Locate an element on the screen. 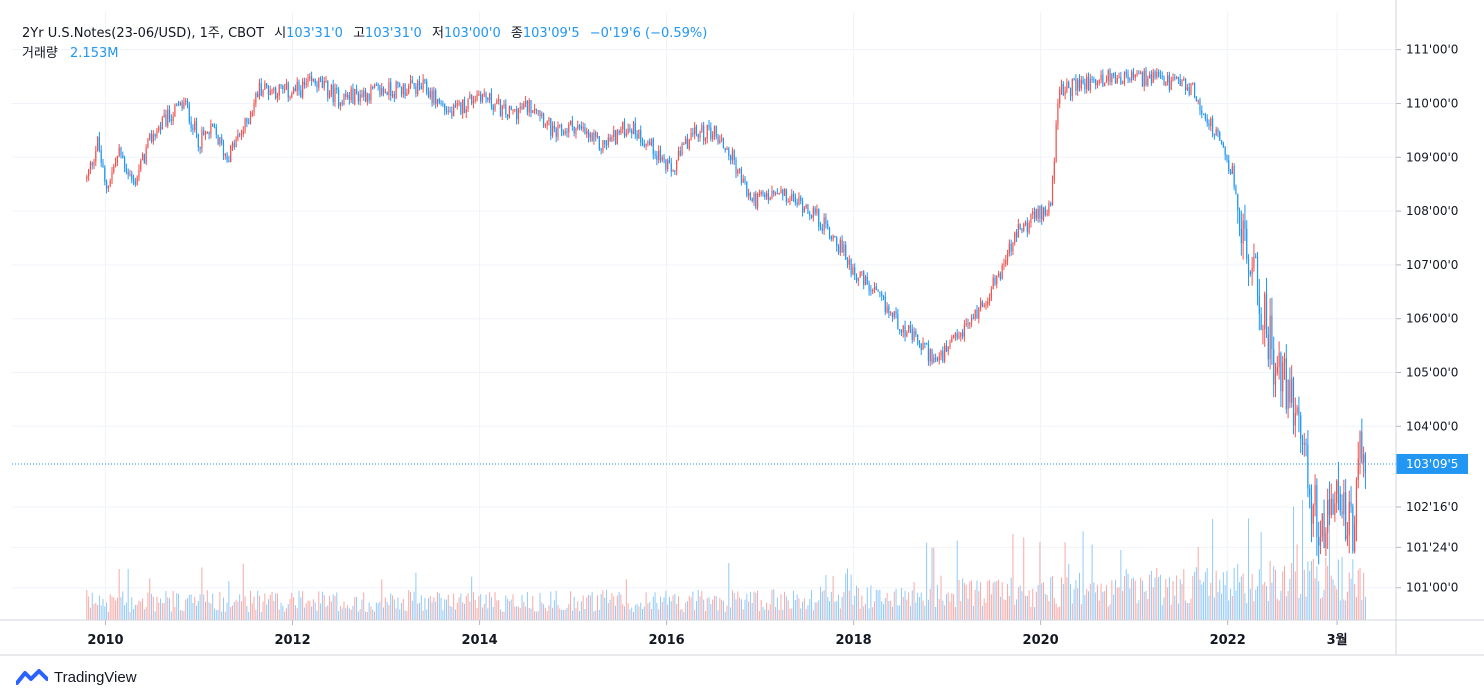 The image size is (1484, 700). volume-label: 거래량 is located at coordinates (40, 53).